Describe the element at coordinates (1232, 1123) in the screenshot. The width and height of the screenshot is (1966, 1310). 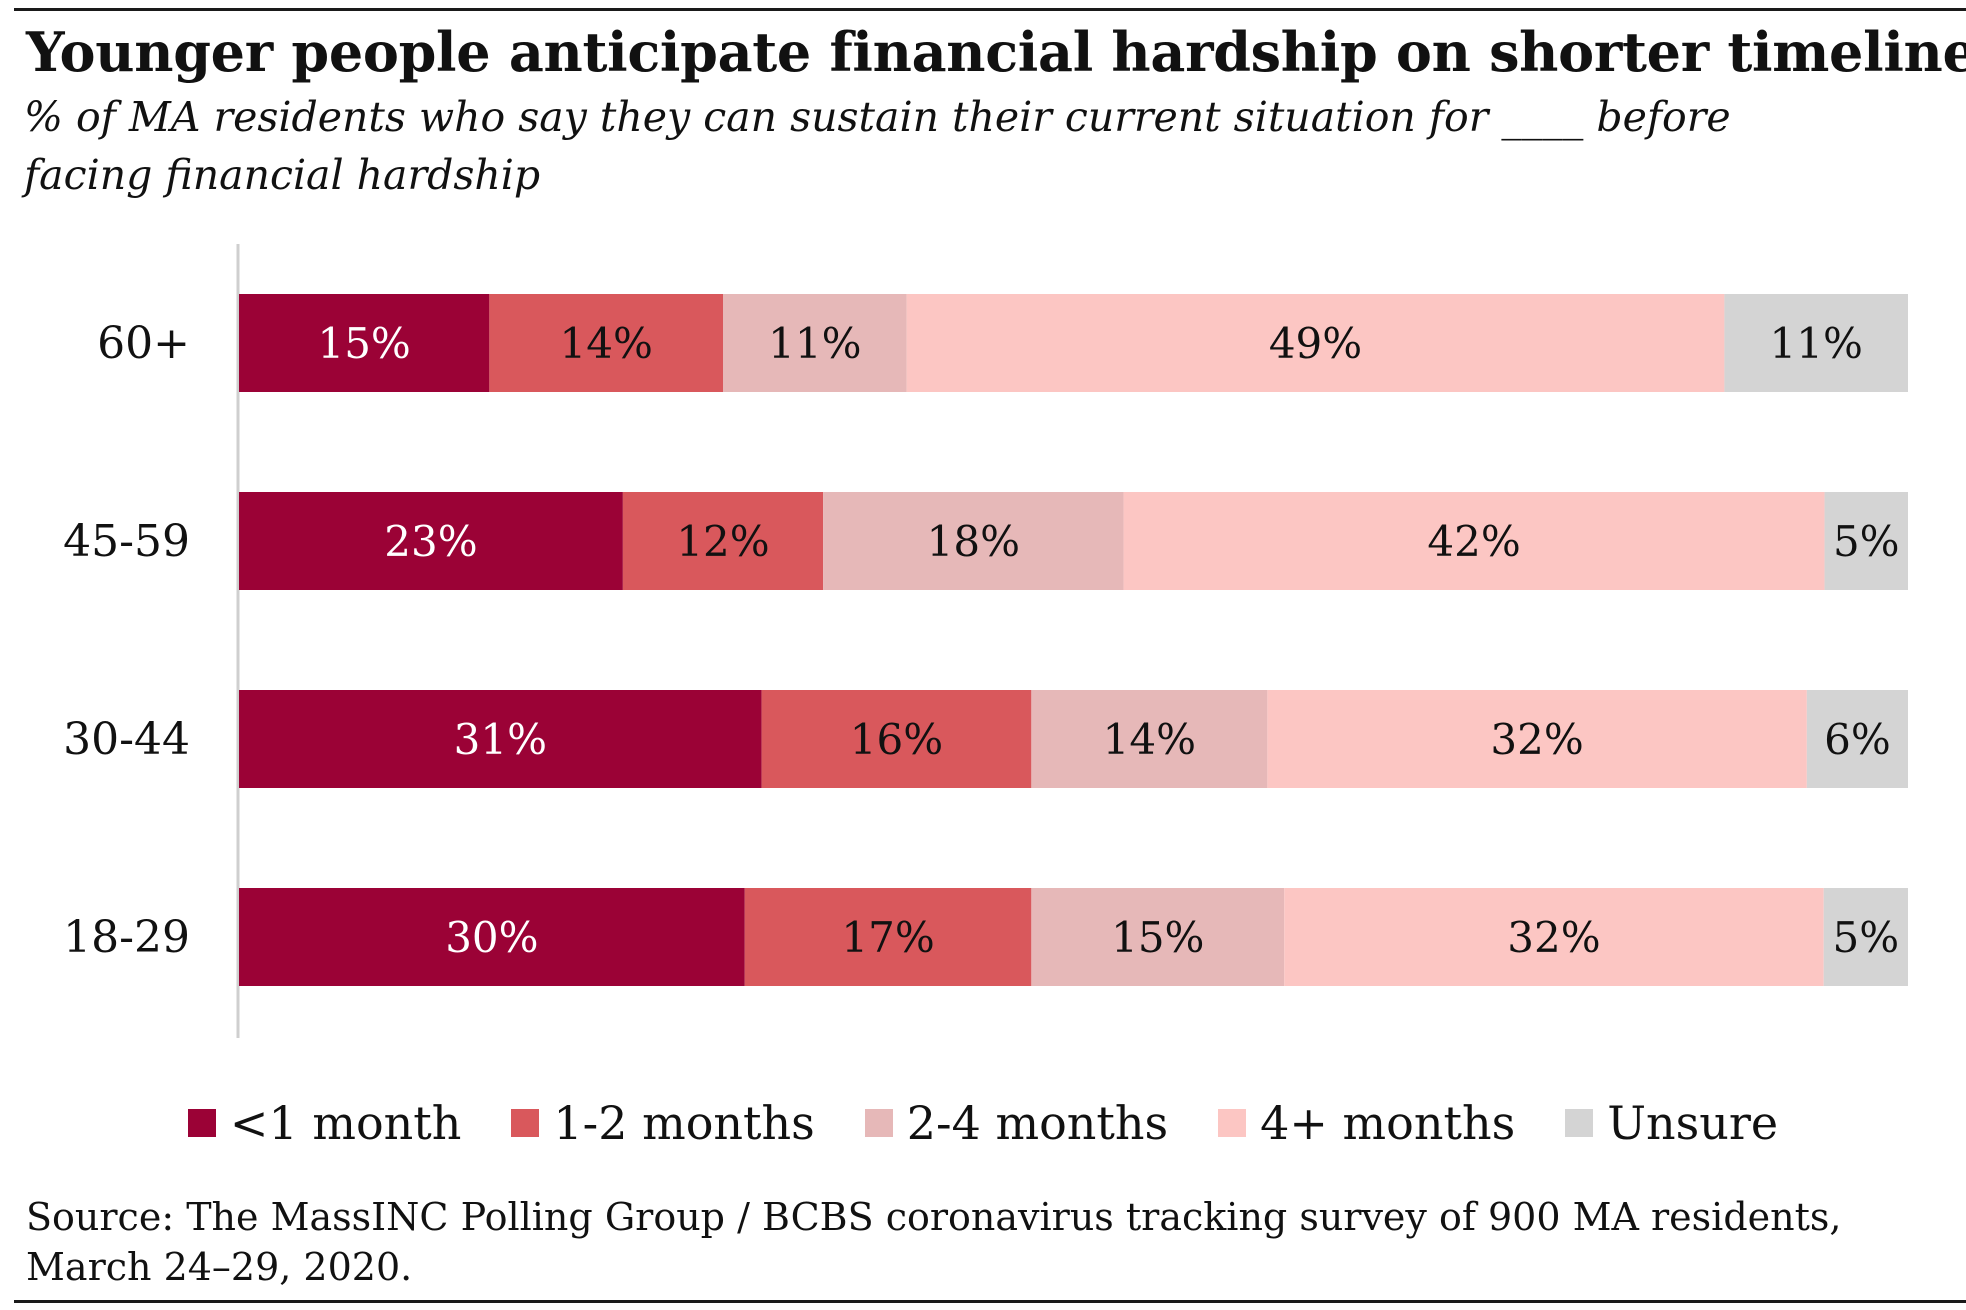
I see `legend-swatch-4plus-months` at that location.